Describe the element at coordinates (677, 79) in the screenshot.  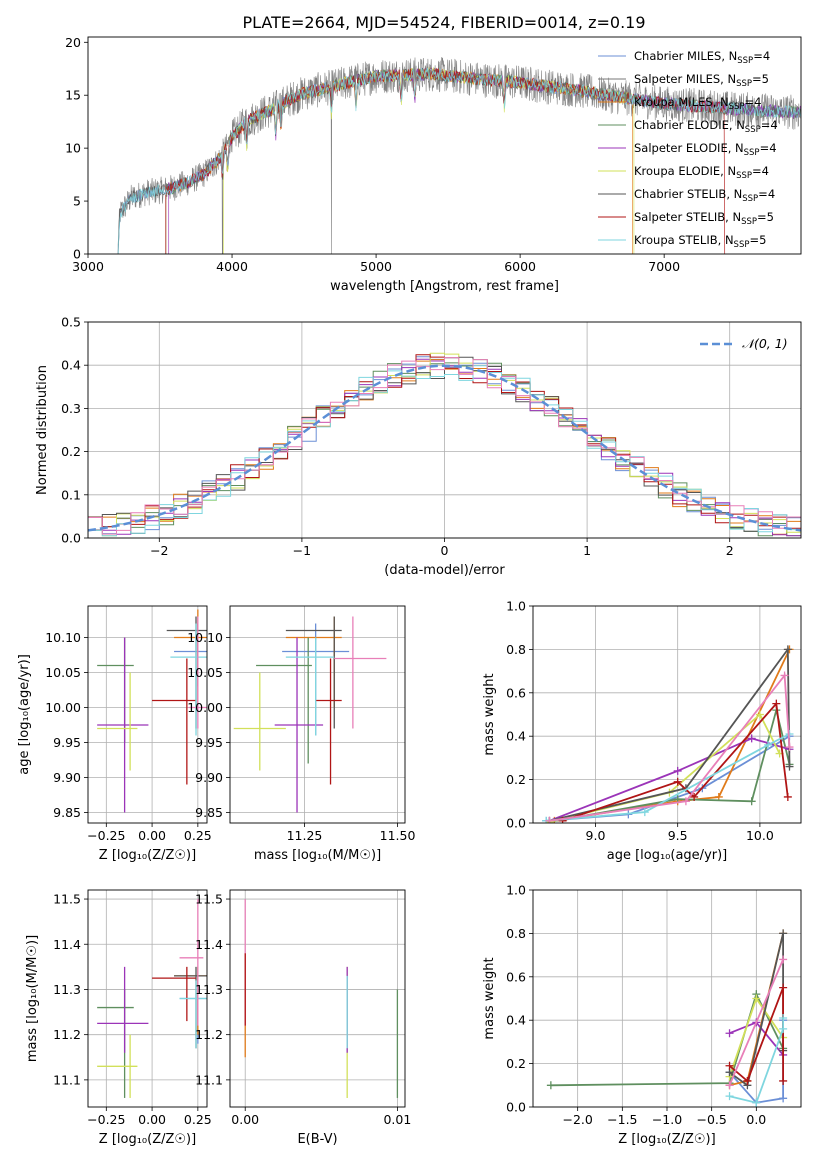
I see `legend-model-name: Salpeter MILES` at that location.